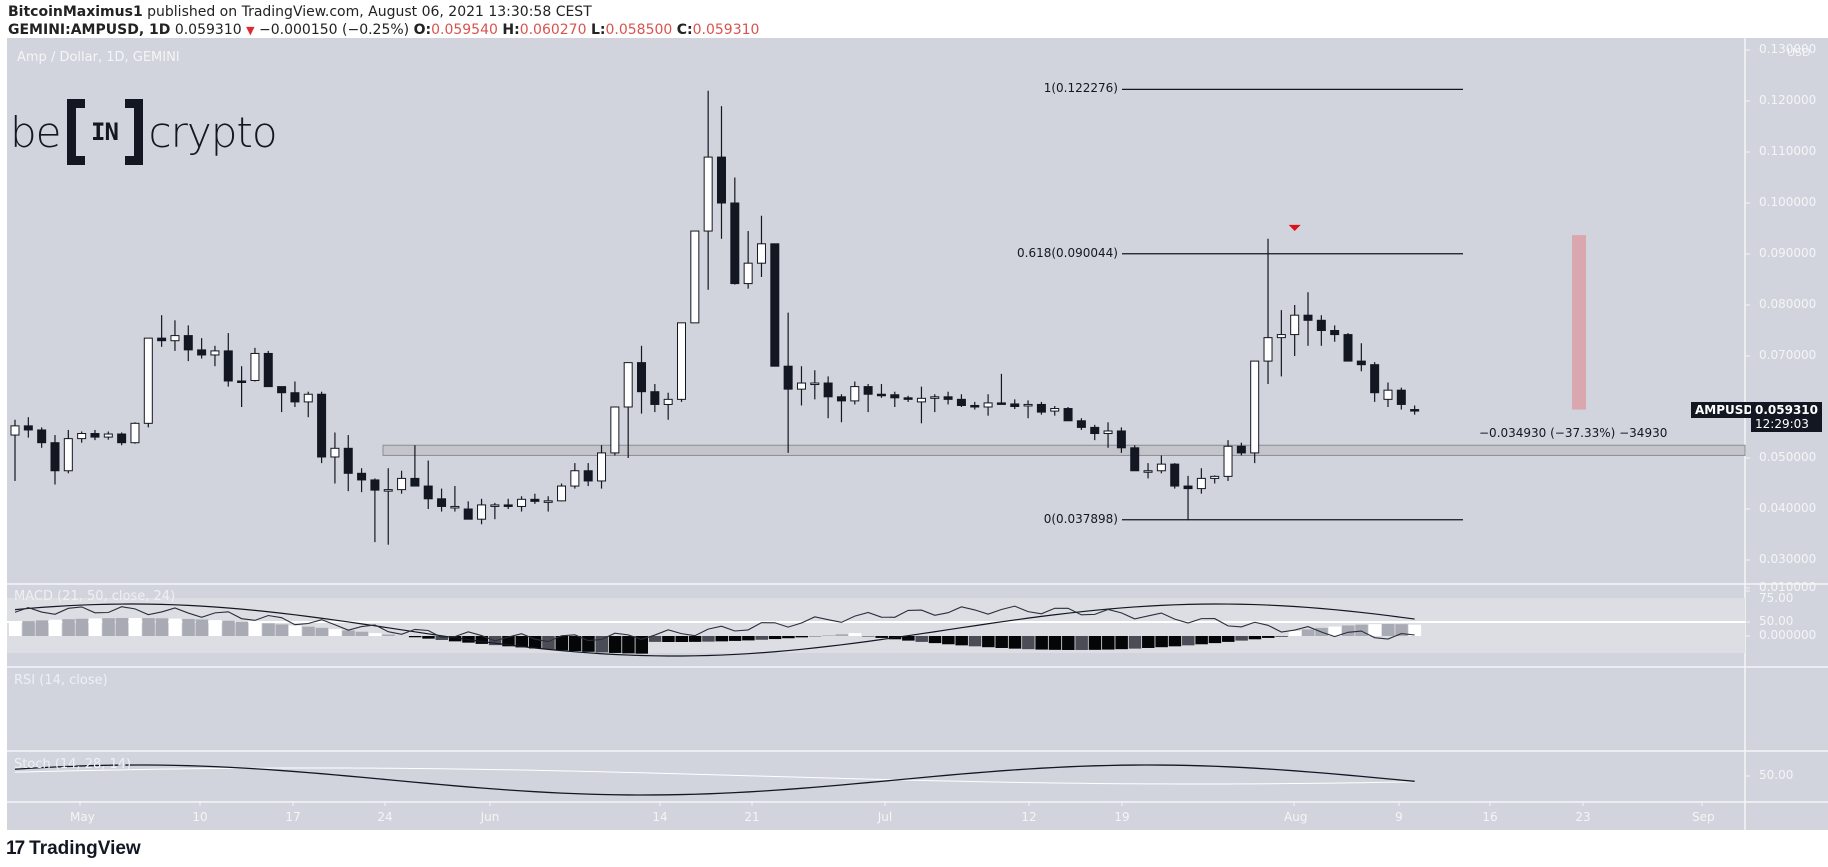 The image size is (1828, 867). Describe the element at coordinates (1399, 817) in the screenshot. I see `time-axis-label: 9` at that location.